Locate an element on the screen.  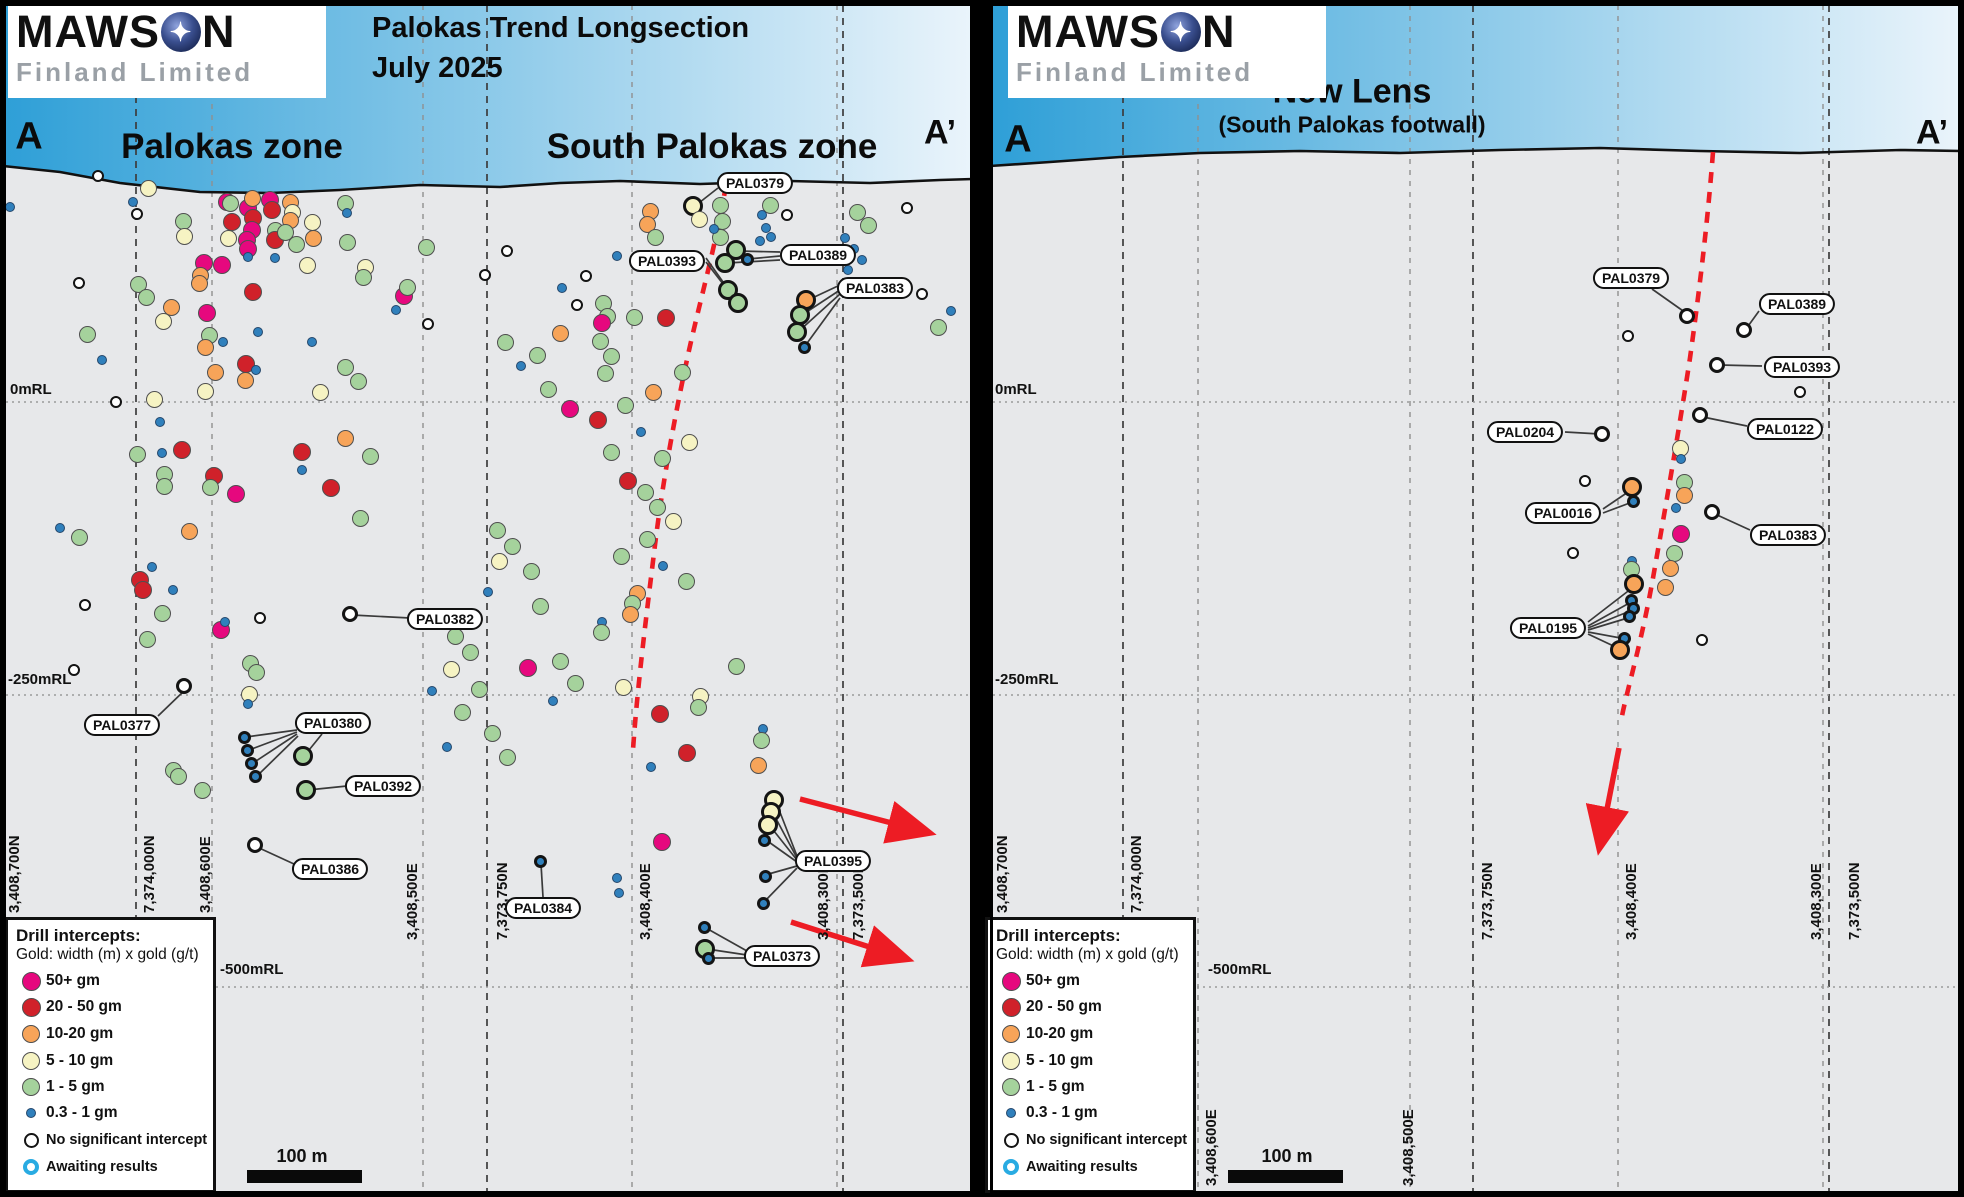
zone-heading-palokas: Palokas zone is located at coordinates (232, 146).